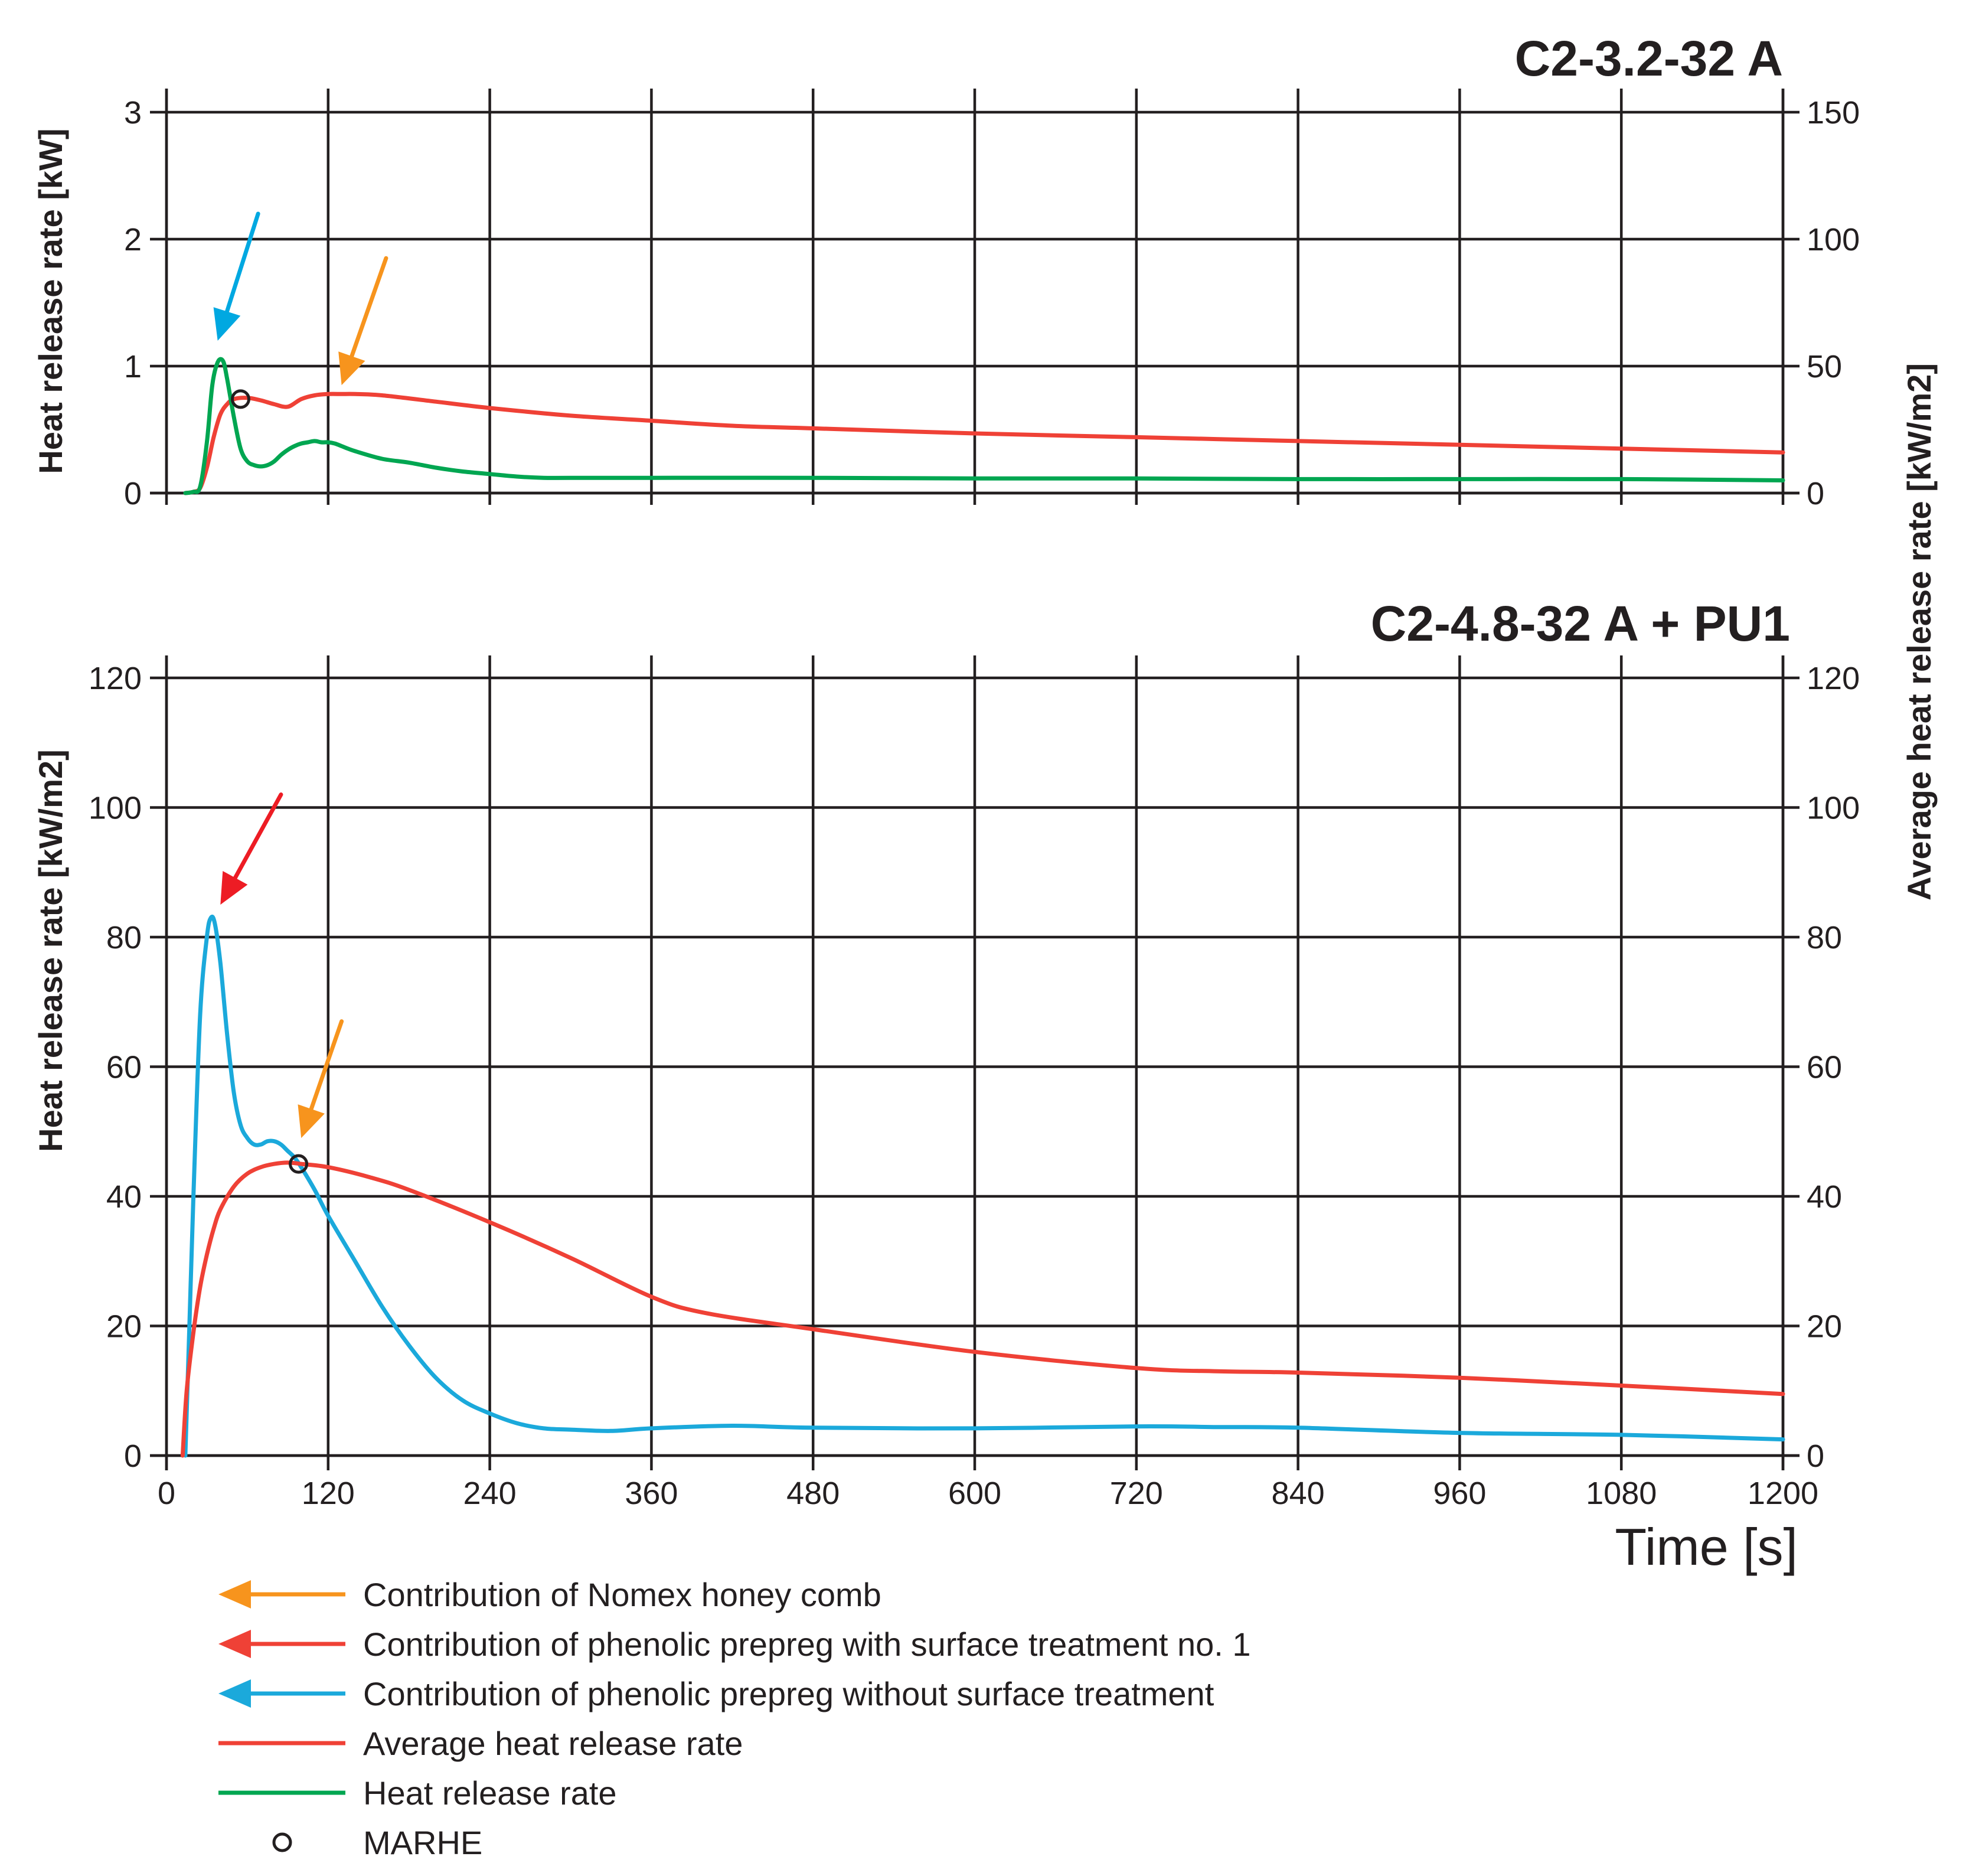 The image size is (1966, 1876). What do you see at coordinates (282, 983) in the screenshot?
I see `bottom-annotations` at bounding box center [282, 983].